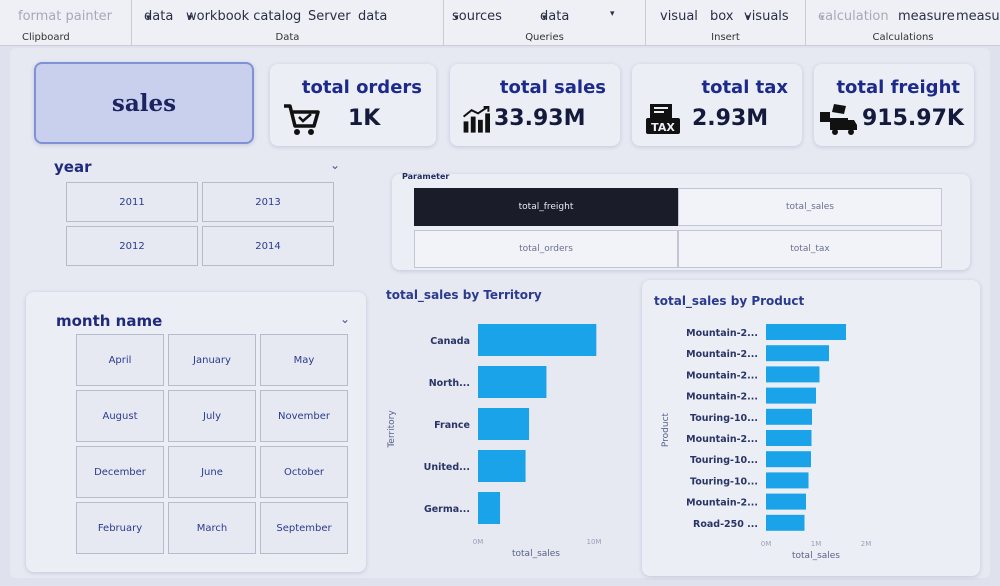  Describe the element at coordinates (304, 360) in the screenshot. I see `month-option: May` at that location.